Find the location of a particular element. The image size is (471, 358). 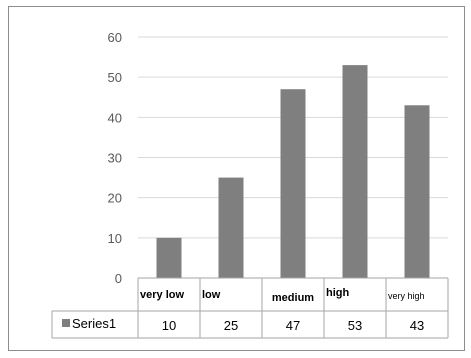

data-value: 10 is located at coordinates (169, 325).